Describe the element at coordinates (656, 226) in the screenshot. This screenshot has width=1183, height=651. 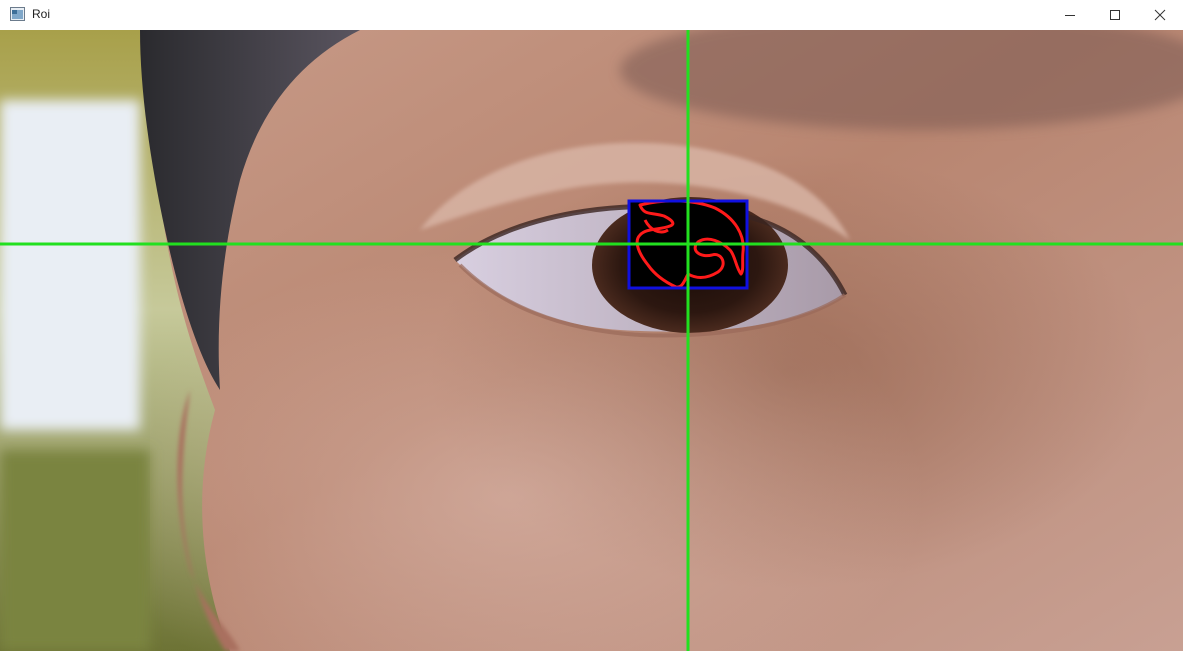
I see `pupil-contour-inner` at that location.